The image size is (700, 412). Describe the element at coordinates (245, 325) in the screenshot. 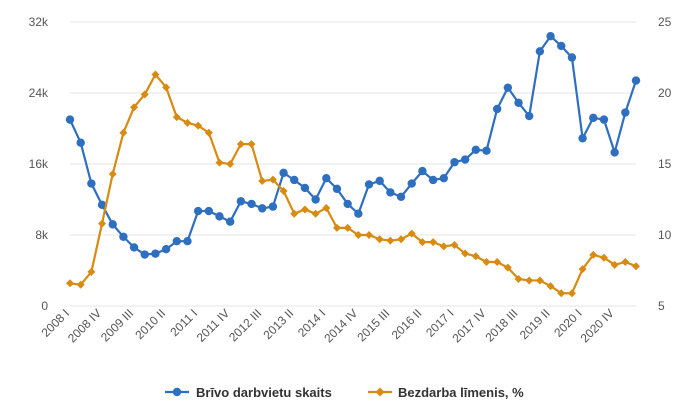

I see `x-tick-label: 2012 III` at that location.